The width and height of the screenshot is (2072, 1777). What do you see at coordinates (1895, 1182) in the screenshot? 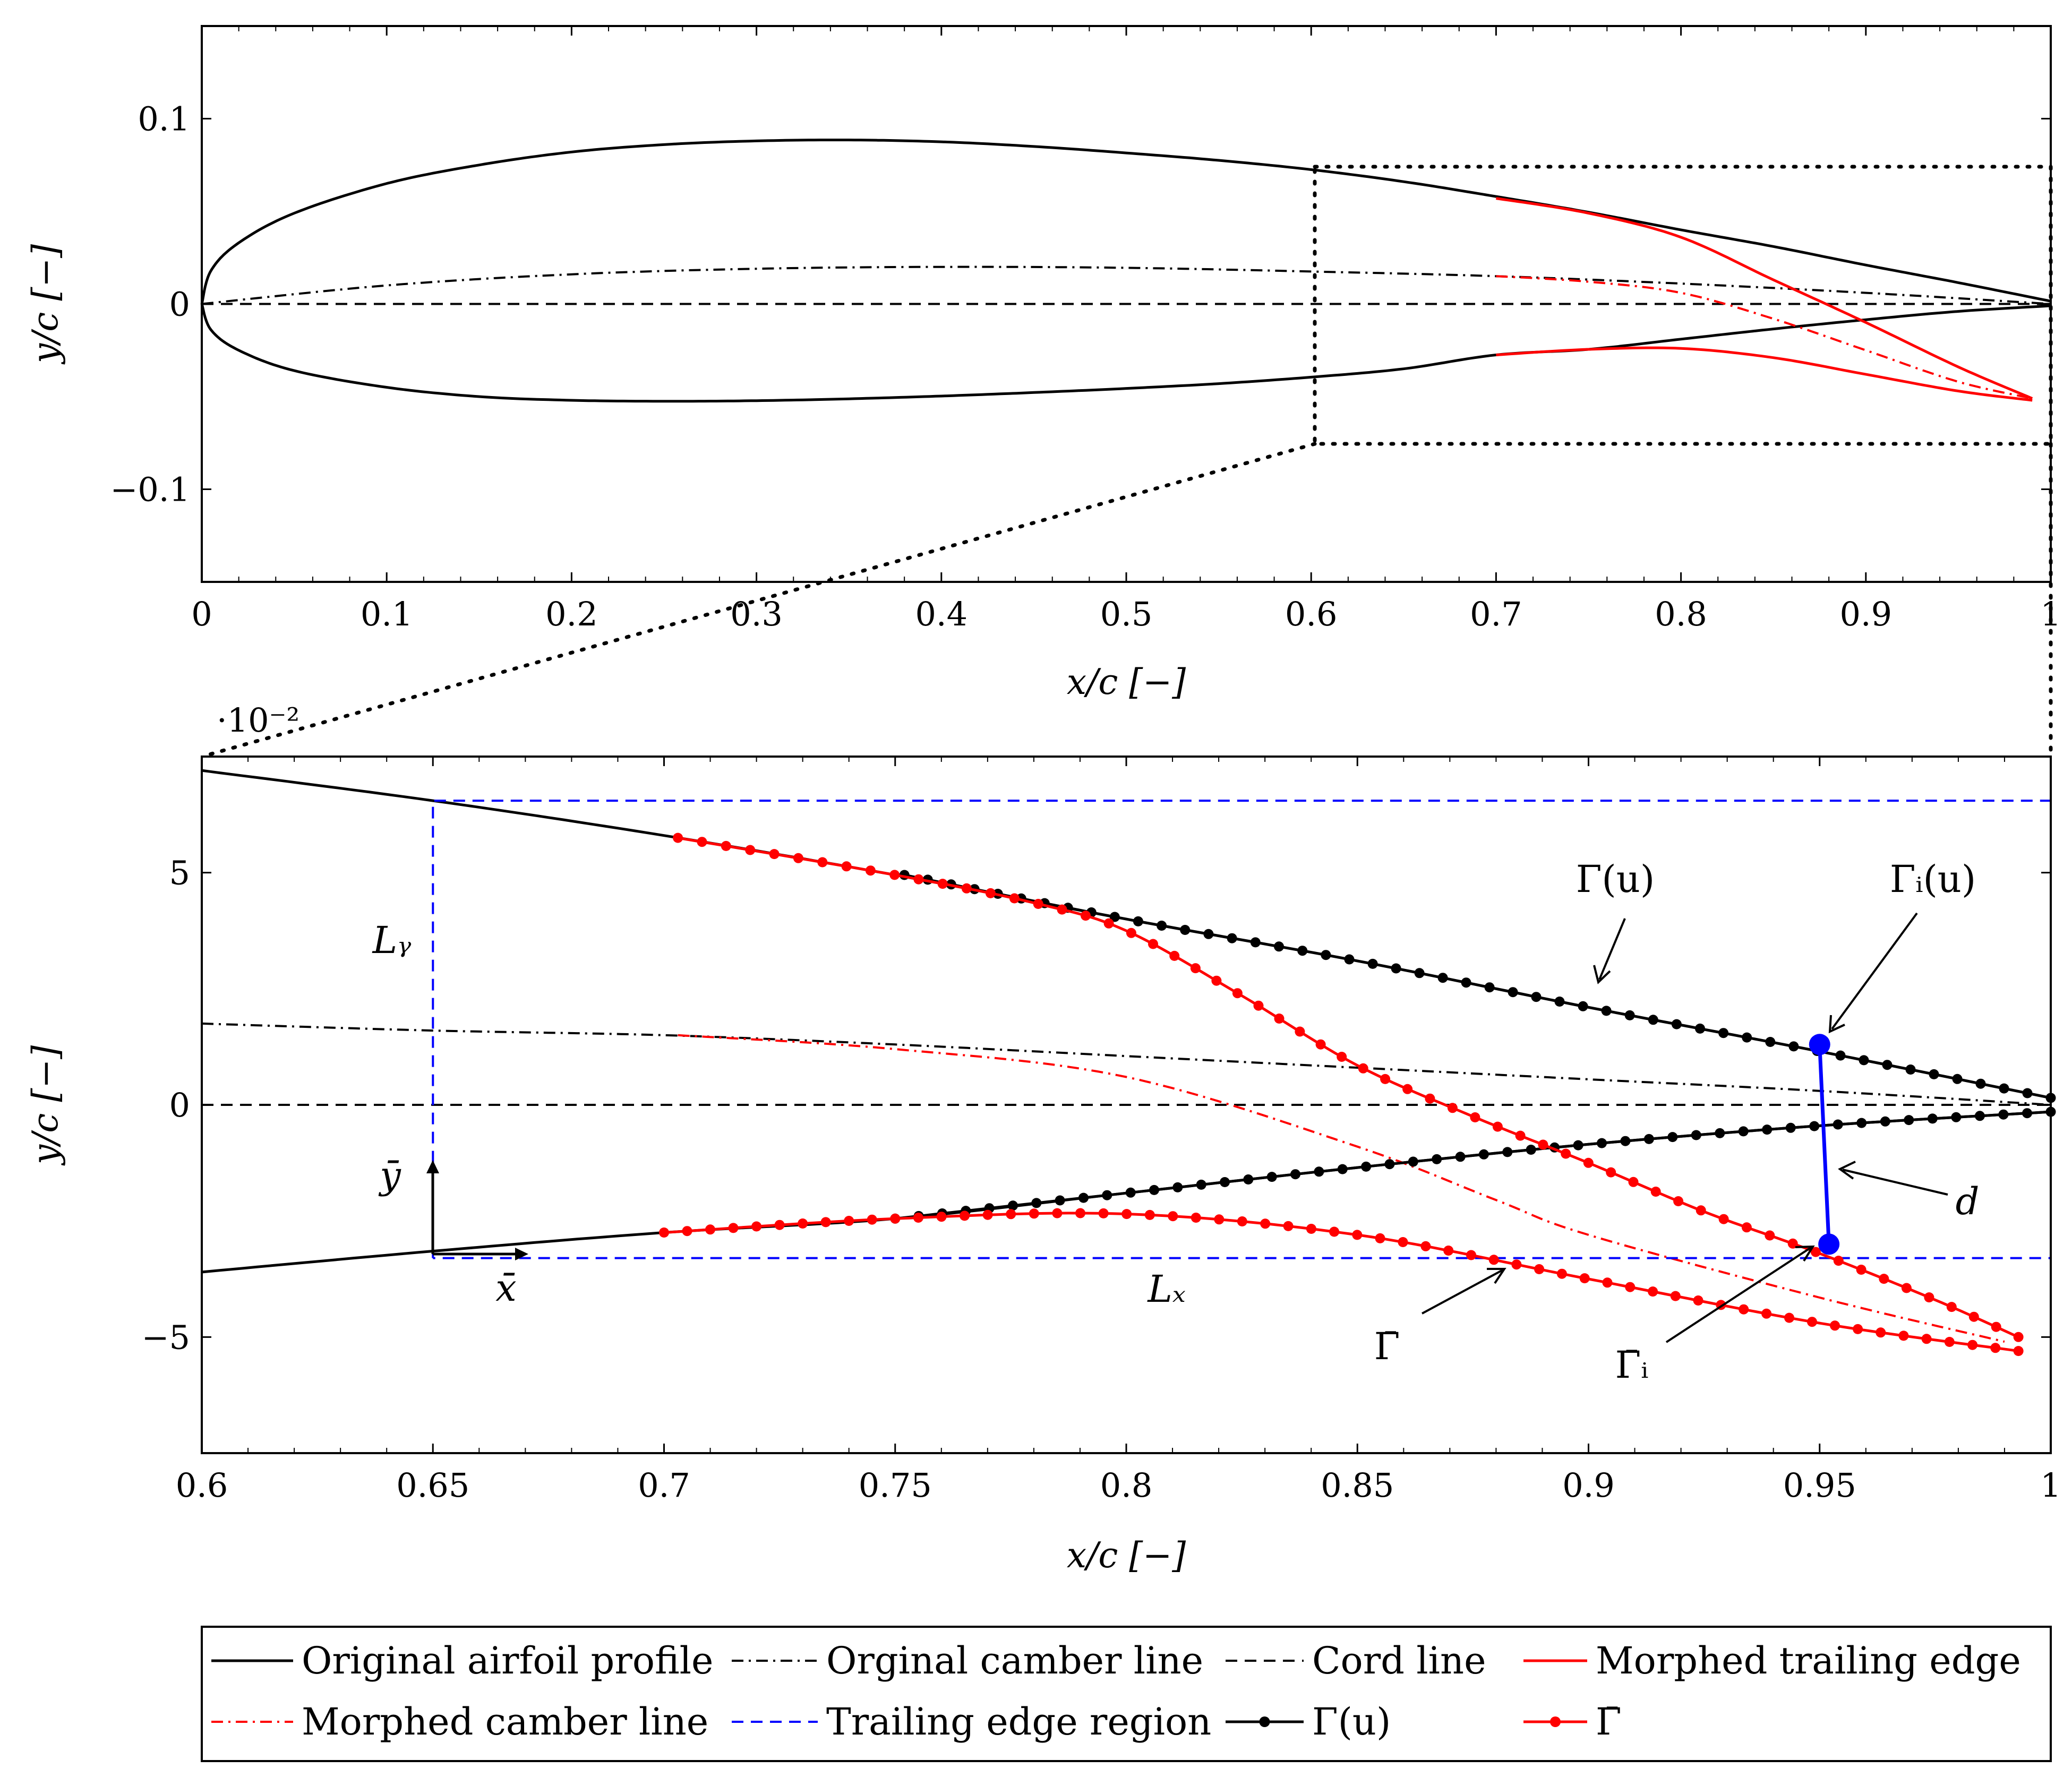
I see `arrow-d` at bounding box center [1895, 1182].